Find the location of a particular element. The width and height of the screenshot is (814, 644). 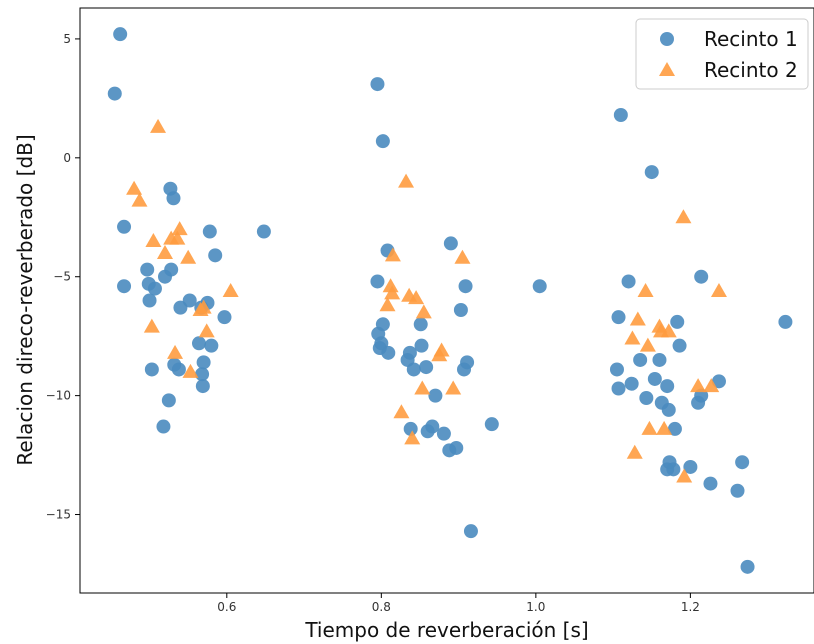

y-tick-label: 5 is located at coordinates (67, 39).